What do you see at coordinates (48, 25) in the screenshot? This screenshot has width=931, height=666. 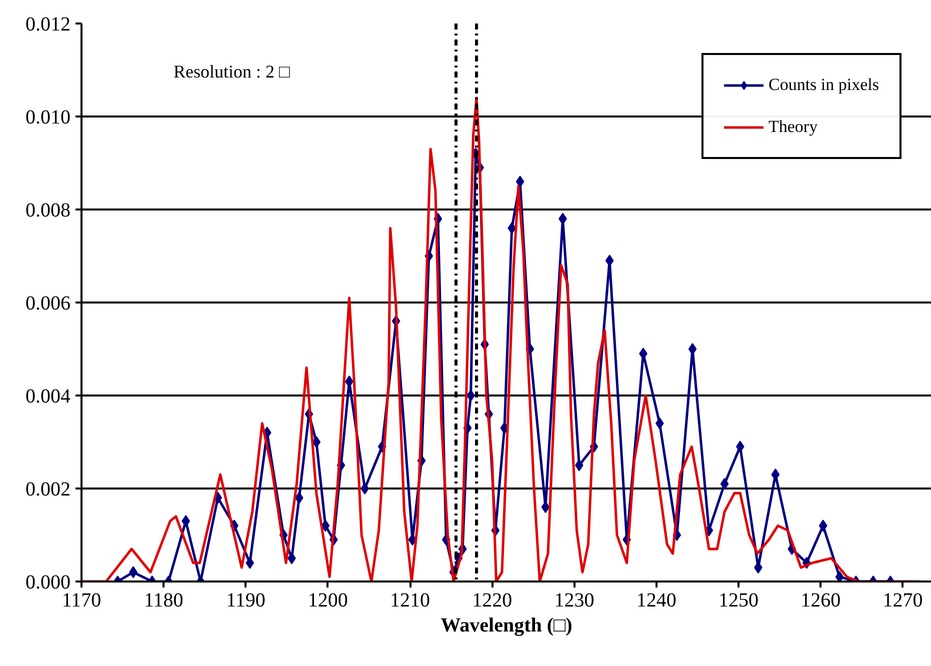 I see `y-tick-label: 0.012` at bounding box center [48, 25].